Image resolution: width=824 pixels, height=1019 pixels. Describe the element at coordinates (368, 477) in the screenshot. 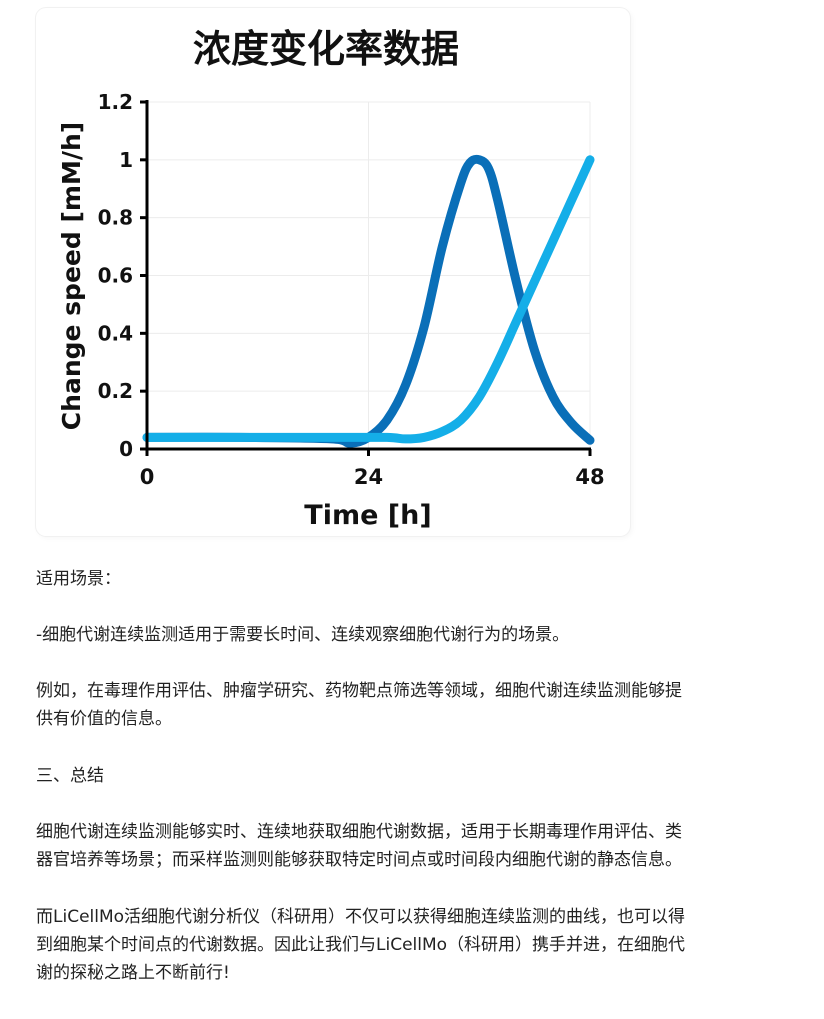

I see `x-tick-label: 24` at that location.